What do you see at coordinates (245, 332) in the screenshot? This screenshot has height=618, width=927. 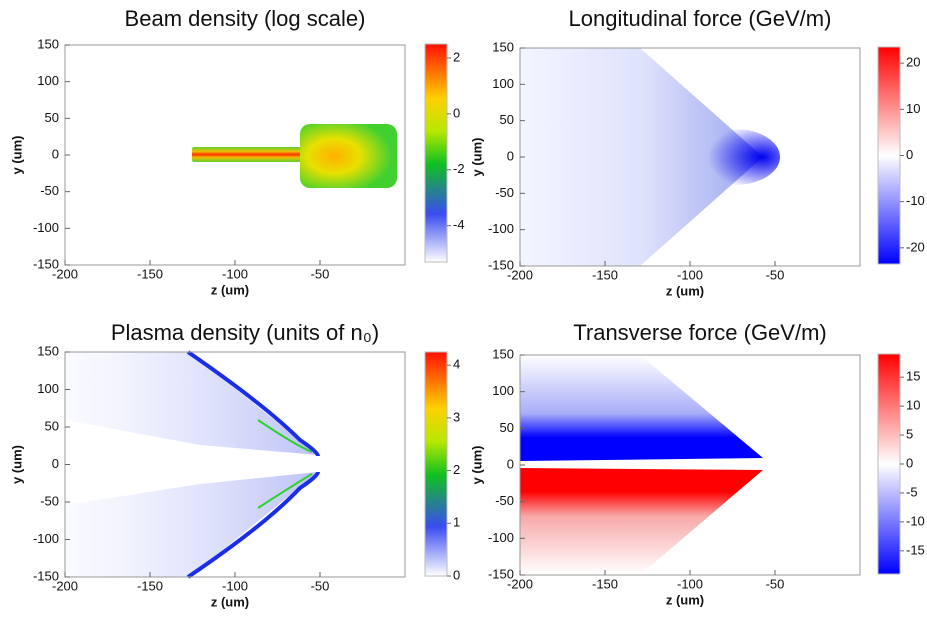 I see `chart-title: Plasma density (units of n₀)` at bounding box center [245, 332].